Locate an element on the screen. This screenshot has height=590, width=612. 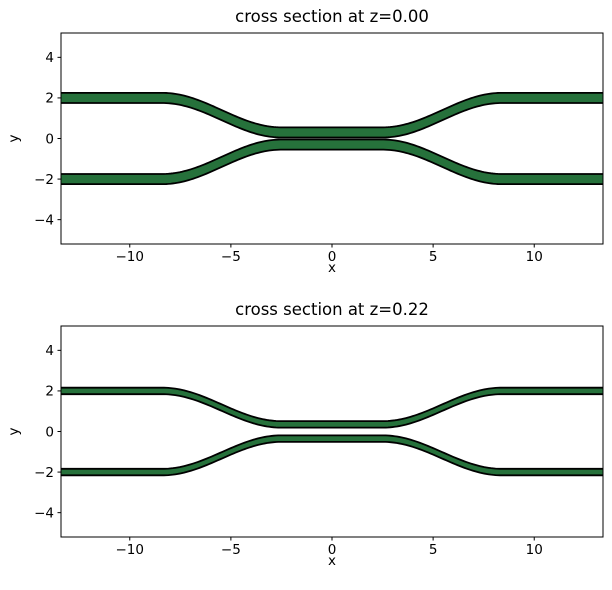
plot-title: cross section at z=0.00 is located at coordinates (332, 16).